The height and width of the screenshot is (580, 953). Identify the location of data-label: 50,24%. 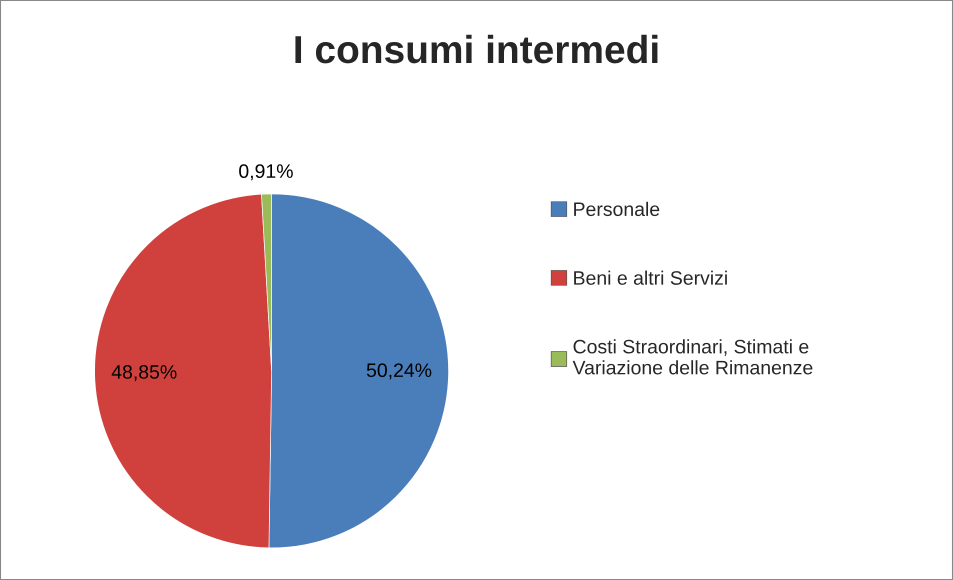
(399, 371).